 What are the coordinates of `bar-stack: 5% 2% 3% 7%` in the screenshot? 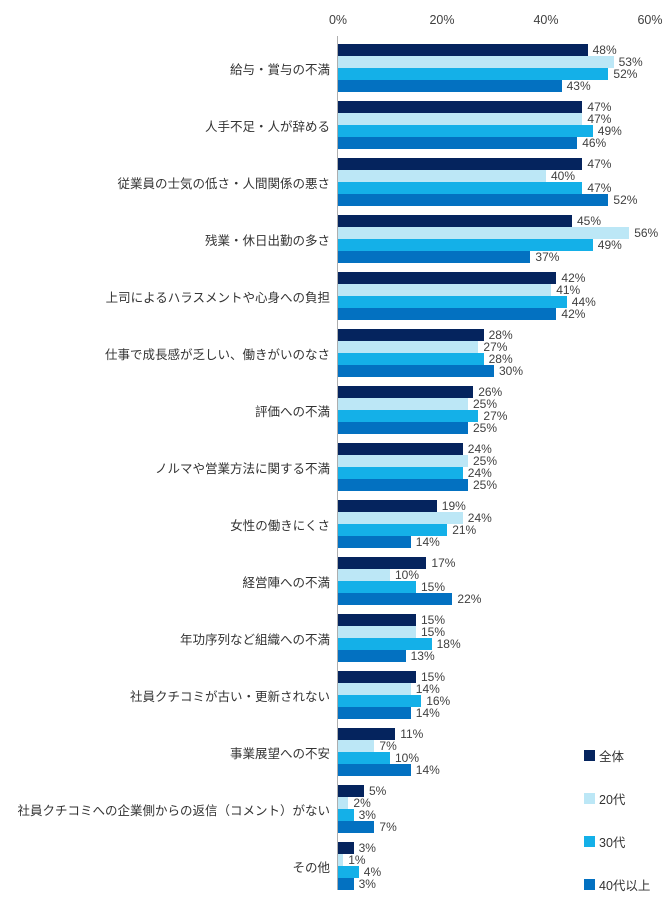 It's located at (367, 809).